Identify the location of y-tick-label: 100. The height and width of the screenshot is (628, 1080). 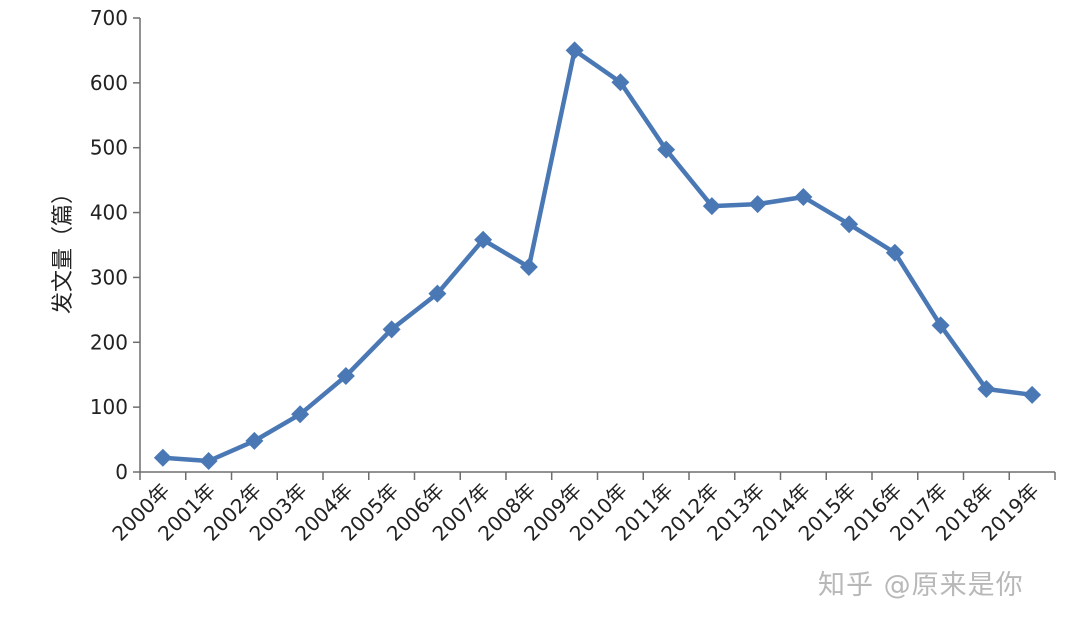
(109, 407).